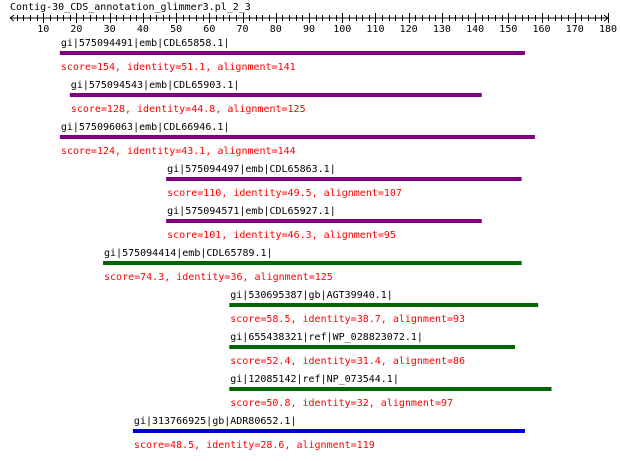 The image size is (620, 461). I want to click on hit-accession-label: gi|313766925|gb|ADR80652.1|, so click(215, 421).